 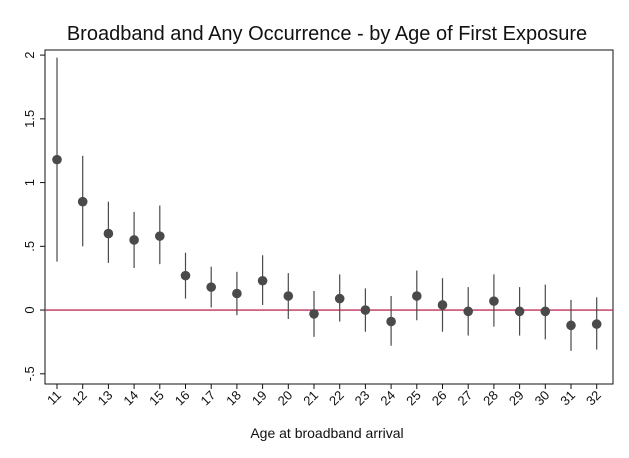 I want to click on y-tick-label: 2, so click(x=29, y=54).